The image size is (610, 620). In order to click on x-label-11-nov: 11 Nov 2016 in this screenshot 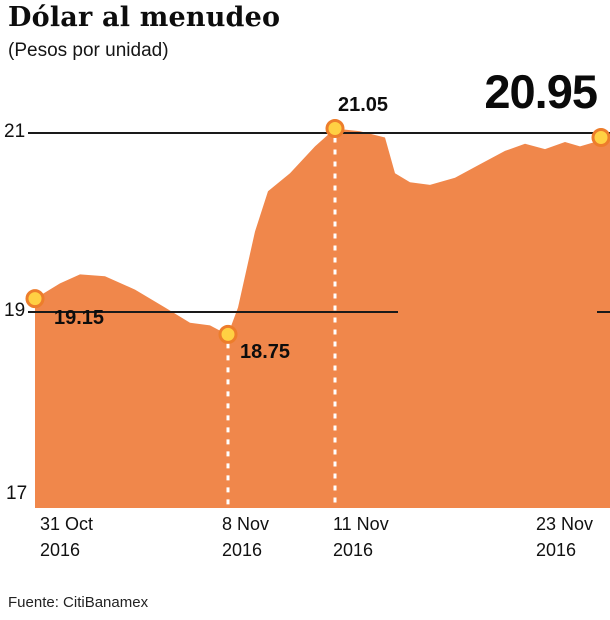, I will do `click(361, 537)`.